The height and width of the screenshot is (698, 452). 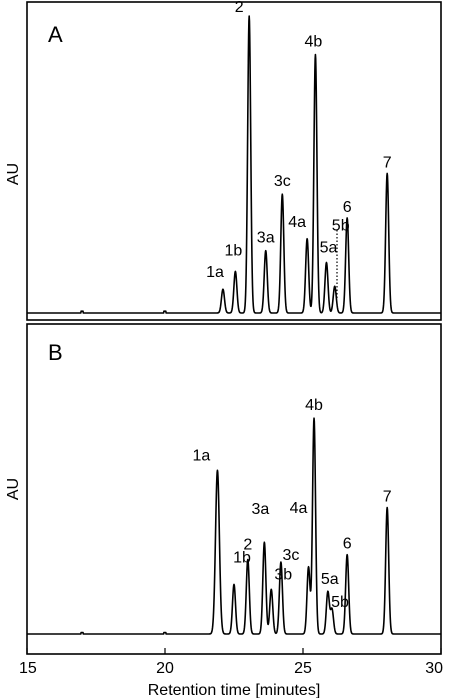 I want to click on peak-label-3b: 3b, so click(x=283, y=574).